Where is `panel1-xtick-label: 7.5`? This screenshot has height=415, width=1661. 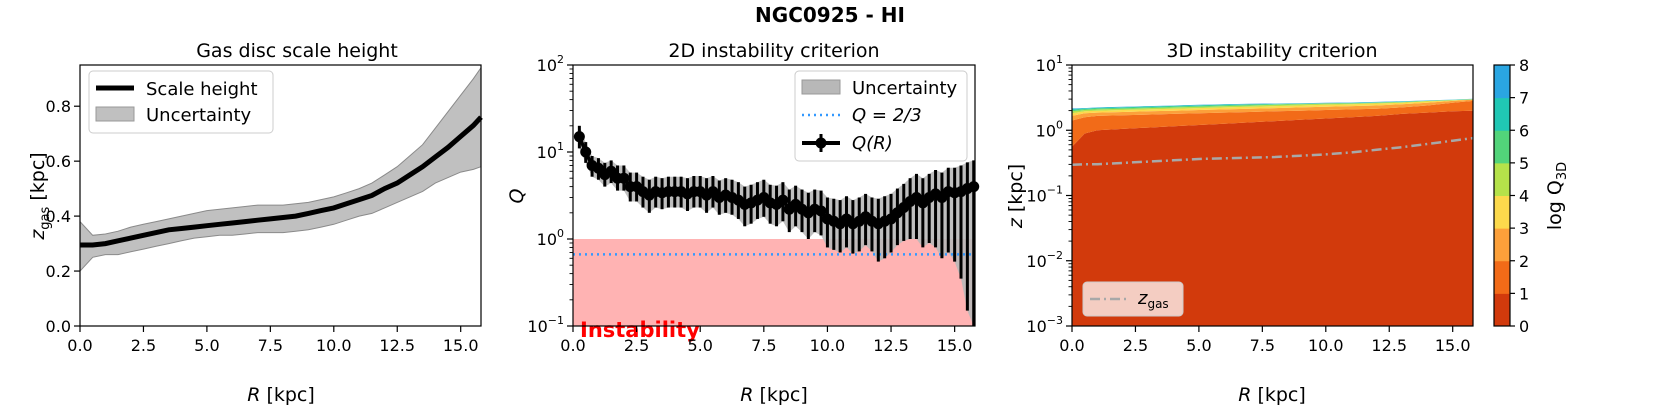 panel1-xtick-label: 7.5 is located at coordinates (270, 345).